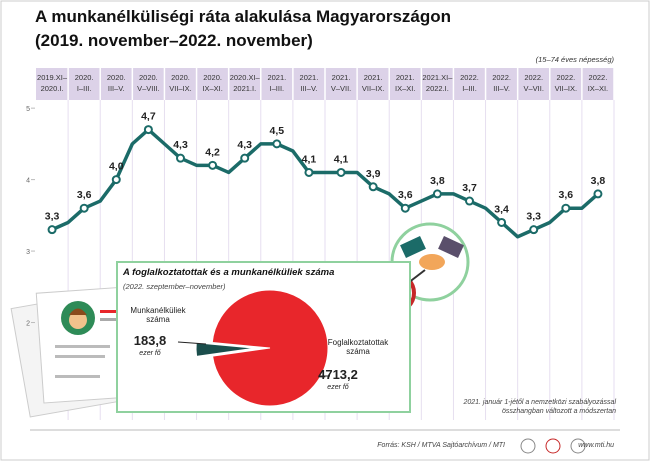 The width and height of the screenshot is (650, 461). What do you see at coordinates (28, 252) in the screenshot?
I see `y-tick-label: 3` at bounding box center [28, 252].